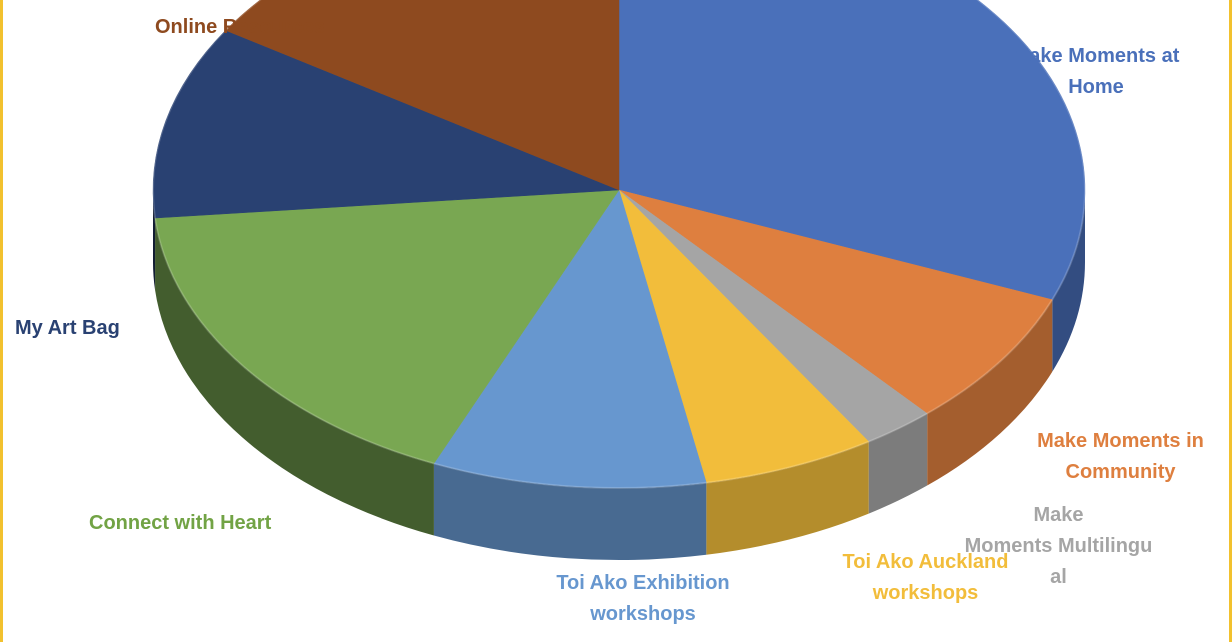  I want to click on pie-side-toi-ako-exhibition-workshops, so click(570, 511).